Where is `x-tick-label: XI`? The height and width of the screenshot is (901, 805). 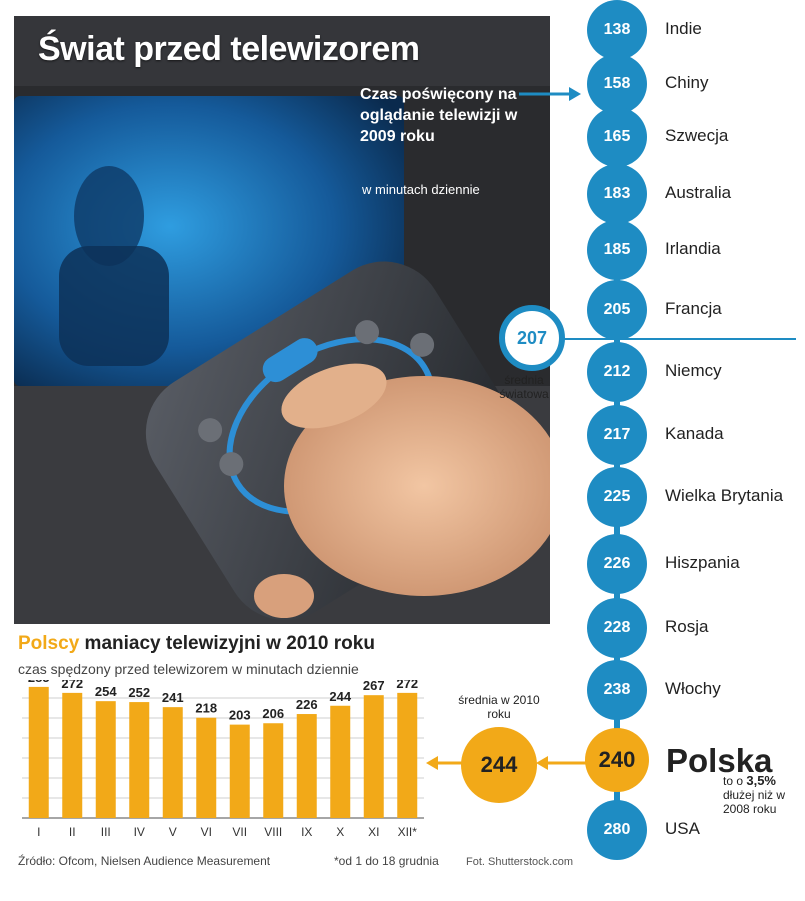
x-tick-label: XI is located at coordinates (373, 832).